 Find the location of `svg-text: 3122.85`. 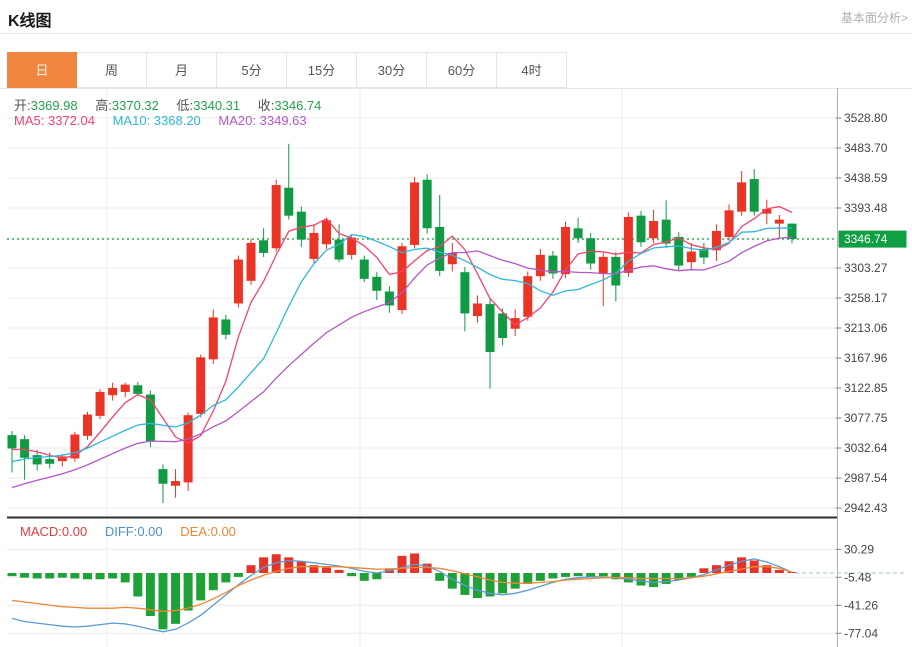

svg-text: 3122.85 is located at coordinates (866, 388).